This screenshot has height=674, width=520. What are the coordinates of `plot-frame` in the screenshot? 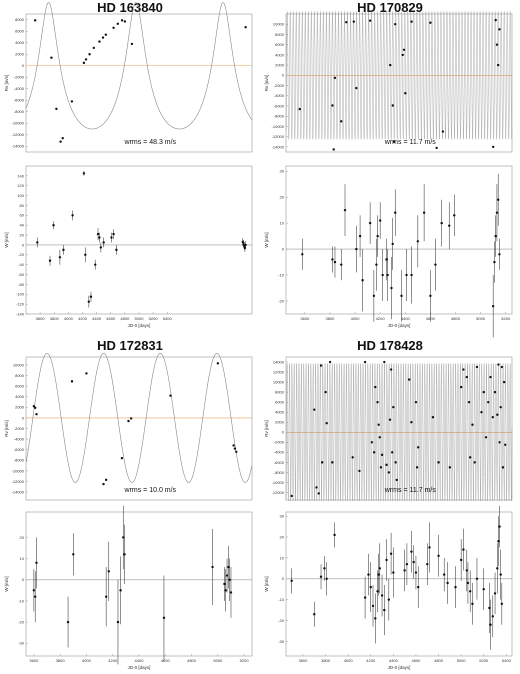 It's located at (139, 240).